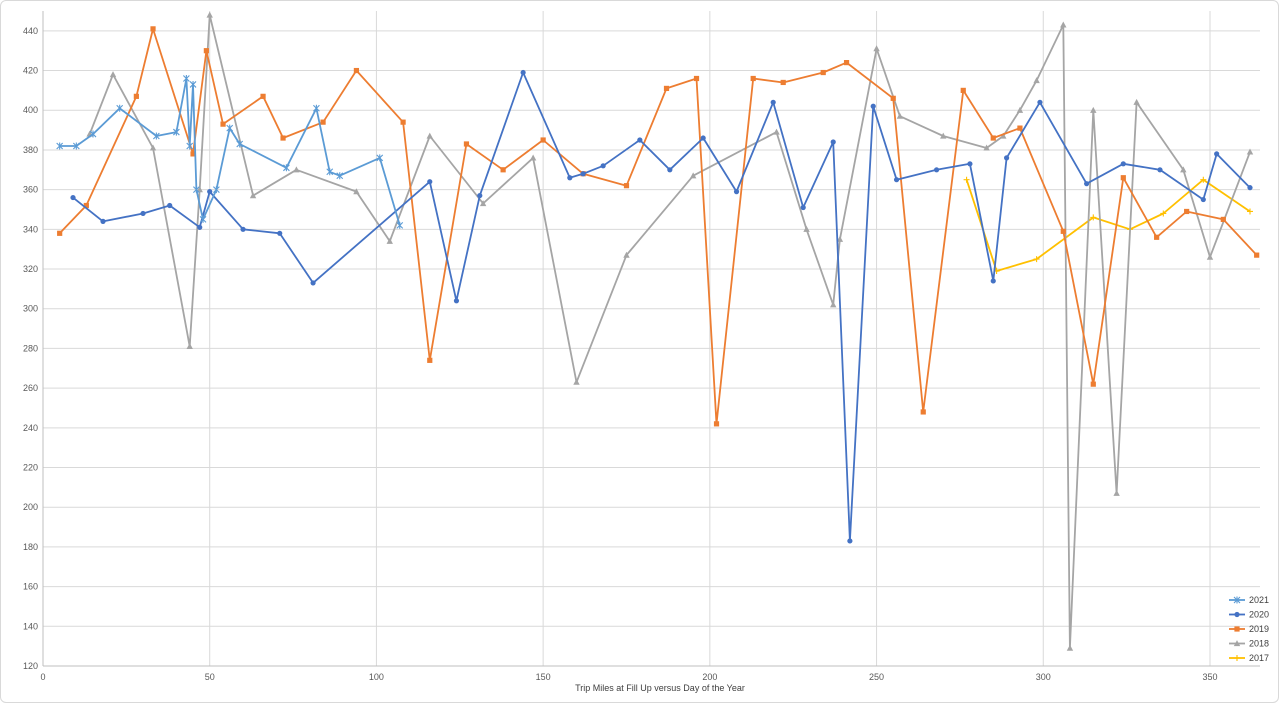  Describe the element at coordinates (42, 677) in the screenshot. I see `x-tick-label: 0` at that location.